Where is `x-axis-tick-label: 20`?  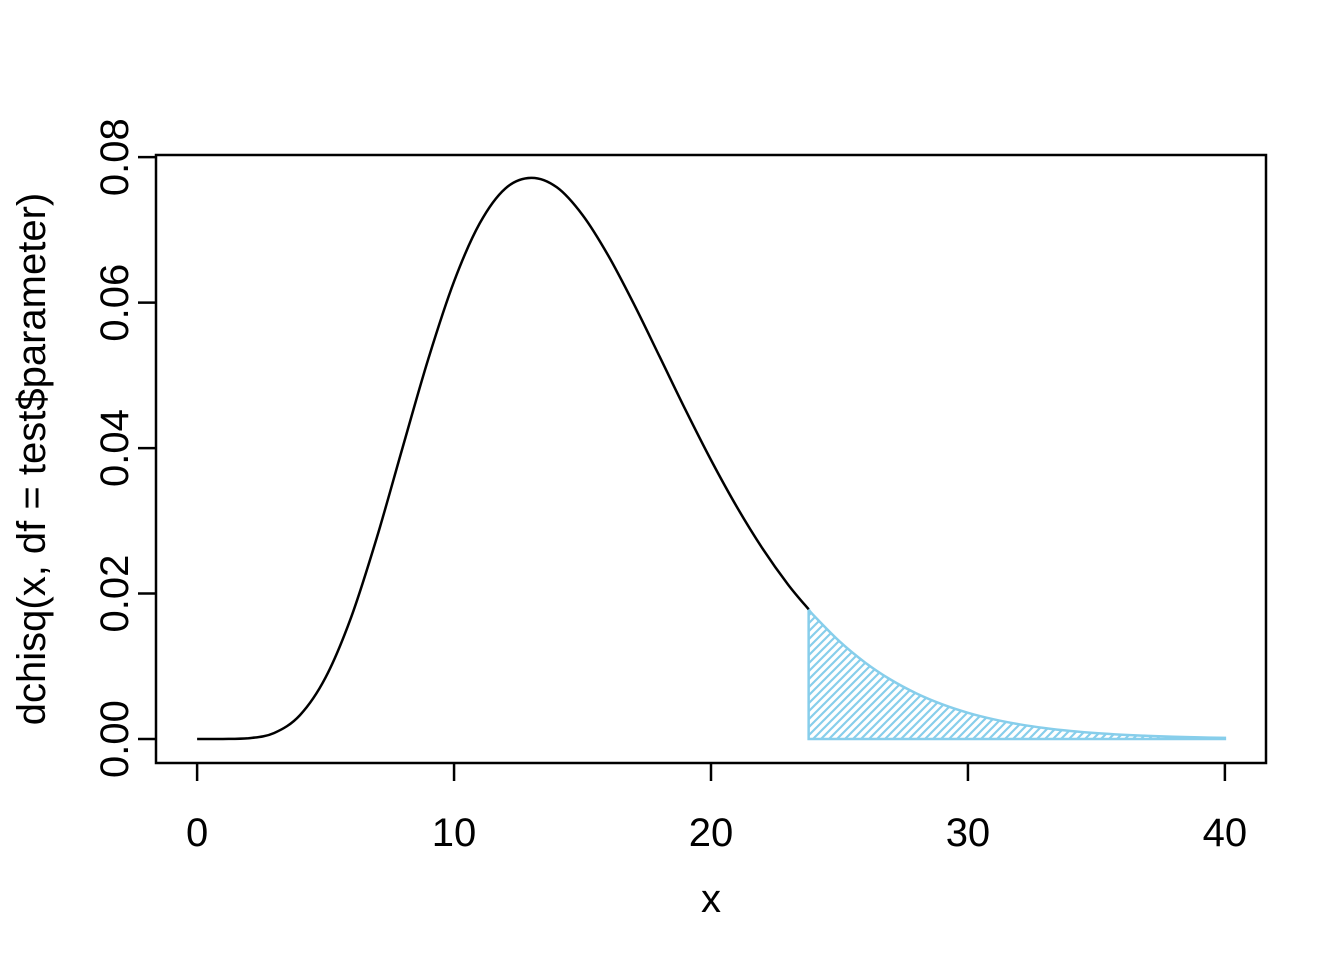 x-axis-tick-label: 20 is located at coordinates (711, 833).